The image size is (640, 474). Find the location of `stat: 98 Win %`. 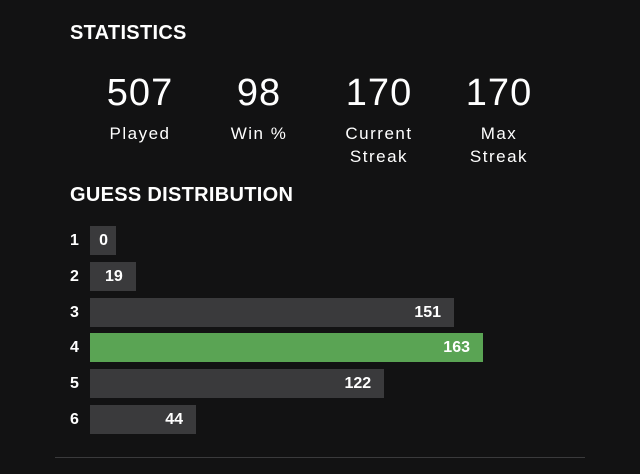

stat: 98 Win % is located at coordinates (259, 107).